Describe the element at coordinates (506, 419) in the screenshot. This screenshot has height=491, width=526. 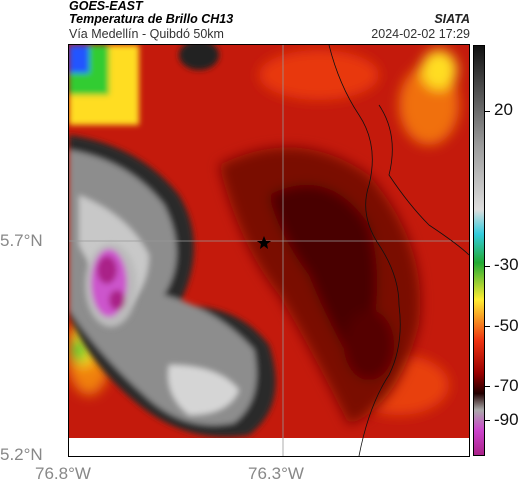
I see `colorbar-label: -90` at that location.